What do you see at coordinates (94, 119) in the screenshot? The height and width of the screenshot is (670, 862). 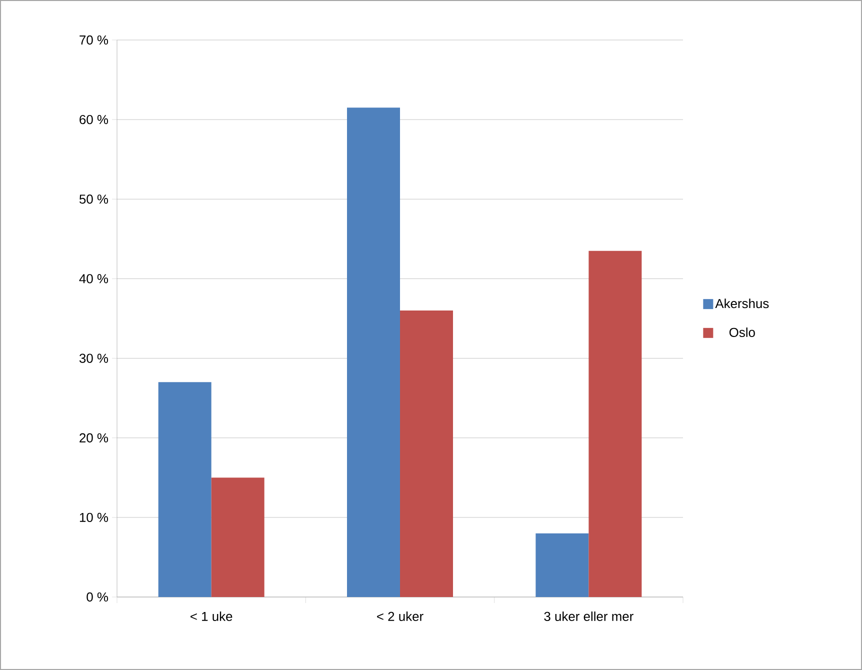 I see `y-tick-label: 60 %` at bounding box center [94, 119].